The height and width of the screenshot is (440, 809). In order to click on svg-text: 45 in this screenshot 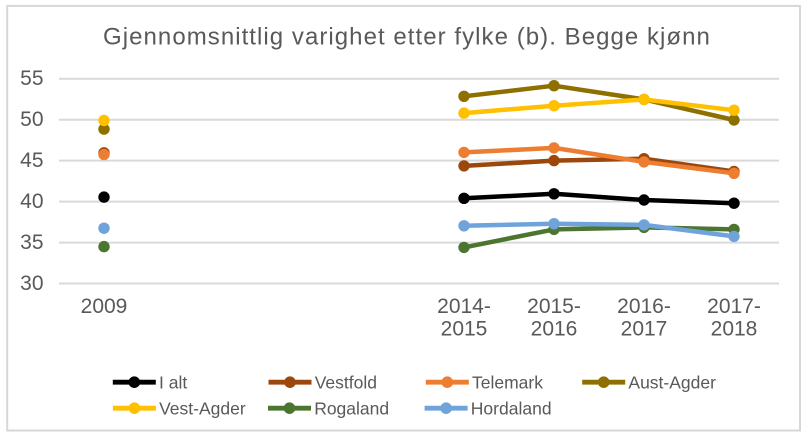, I will do `click(31, 160)`.